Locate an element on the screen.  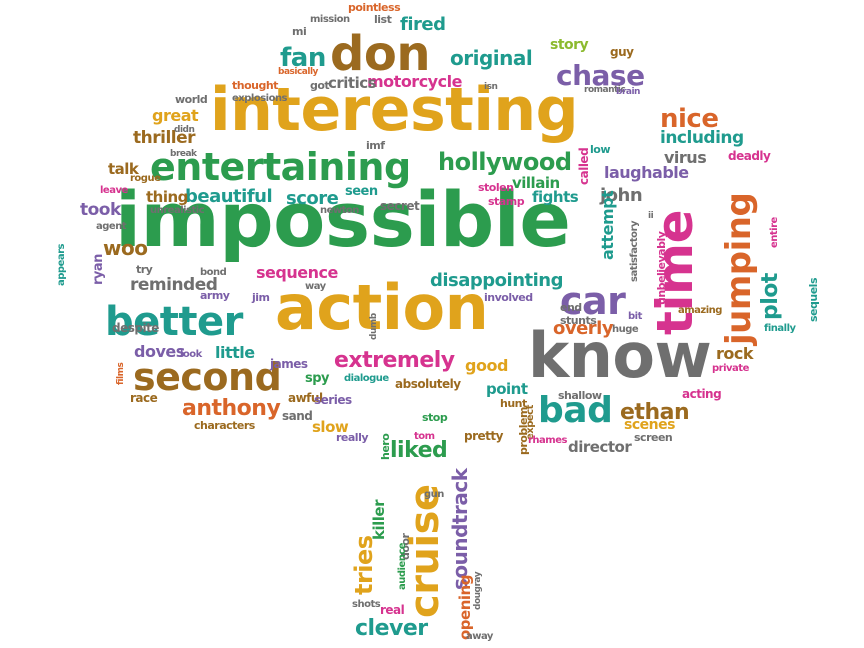
cloud-word: ii is located at coordinates (651, 216).